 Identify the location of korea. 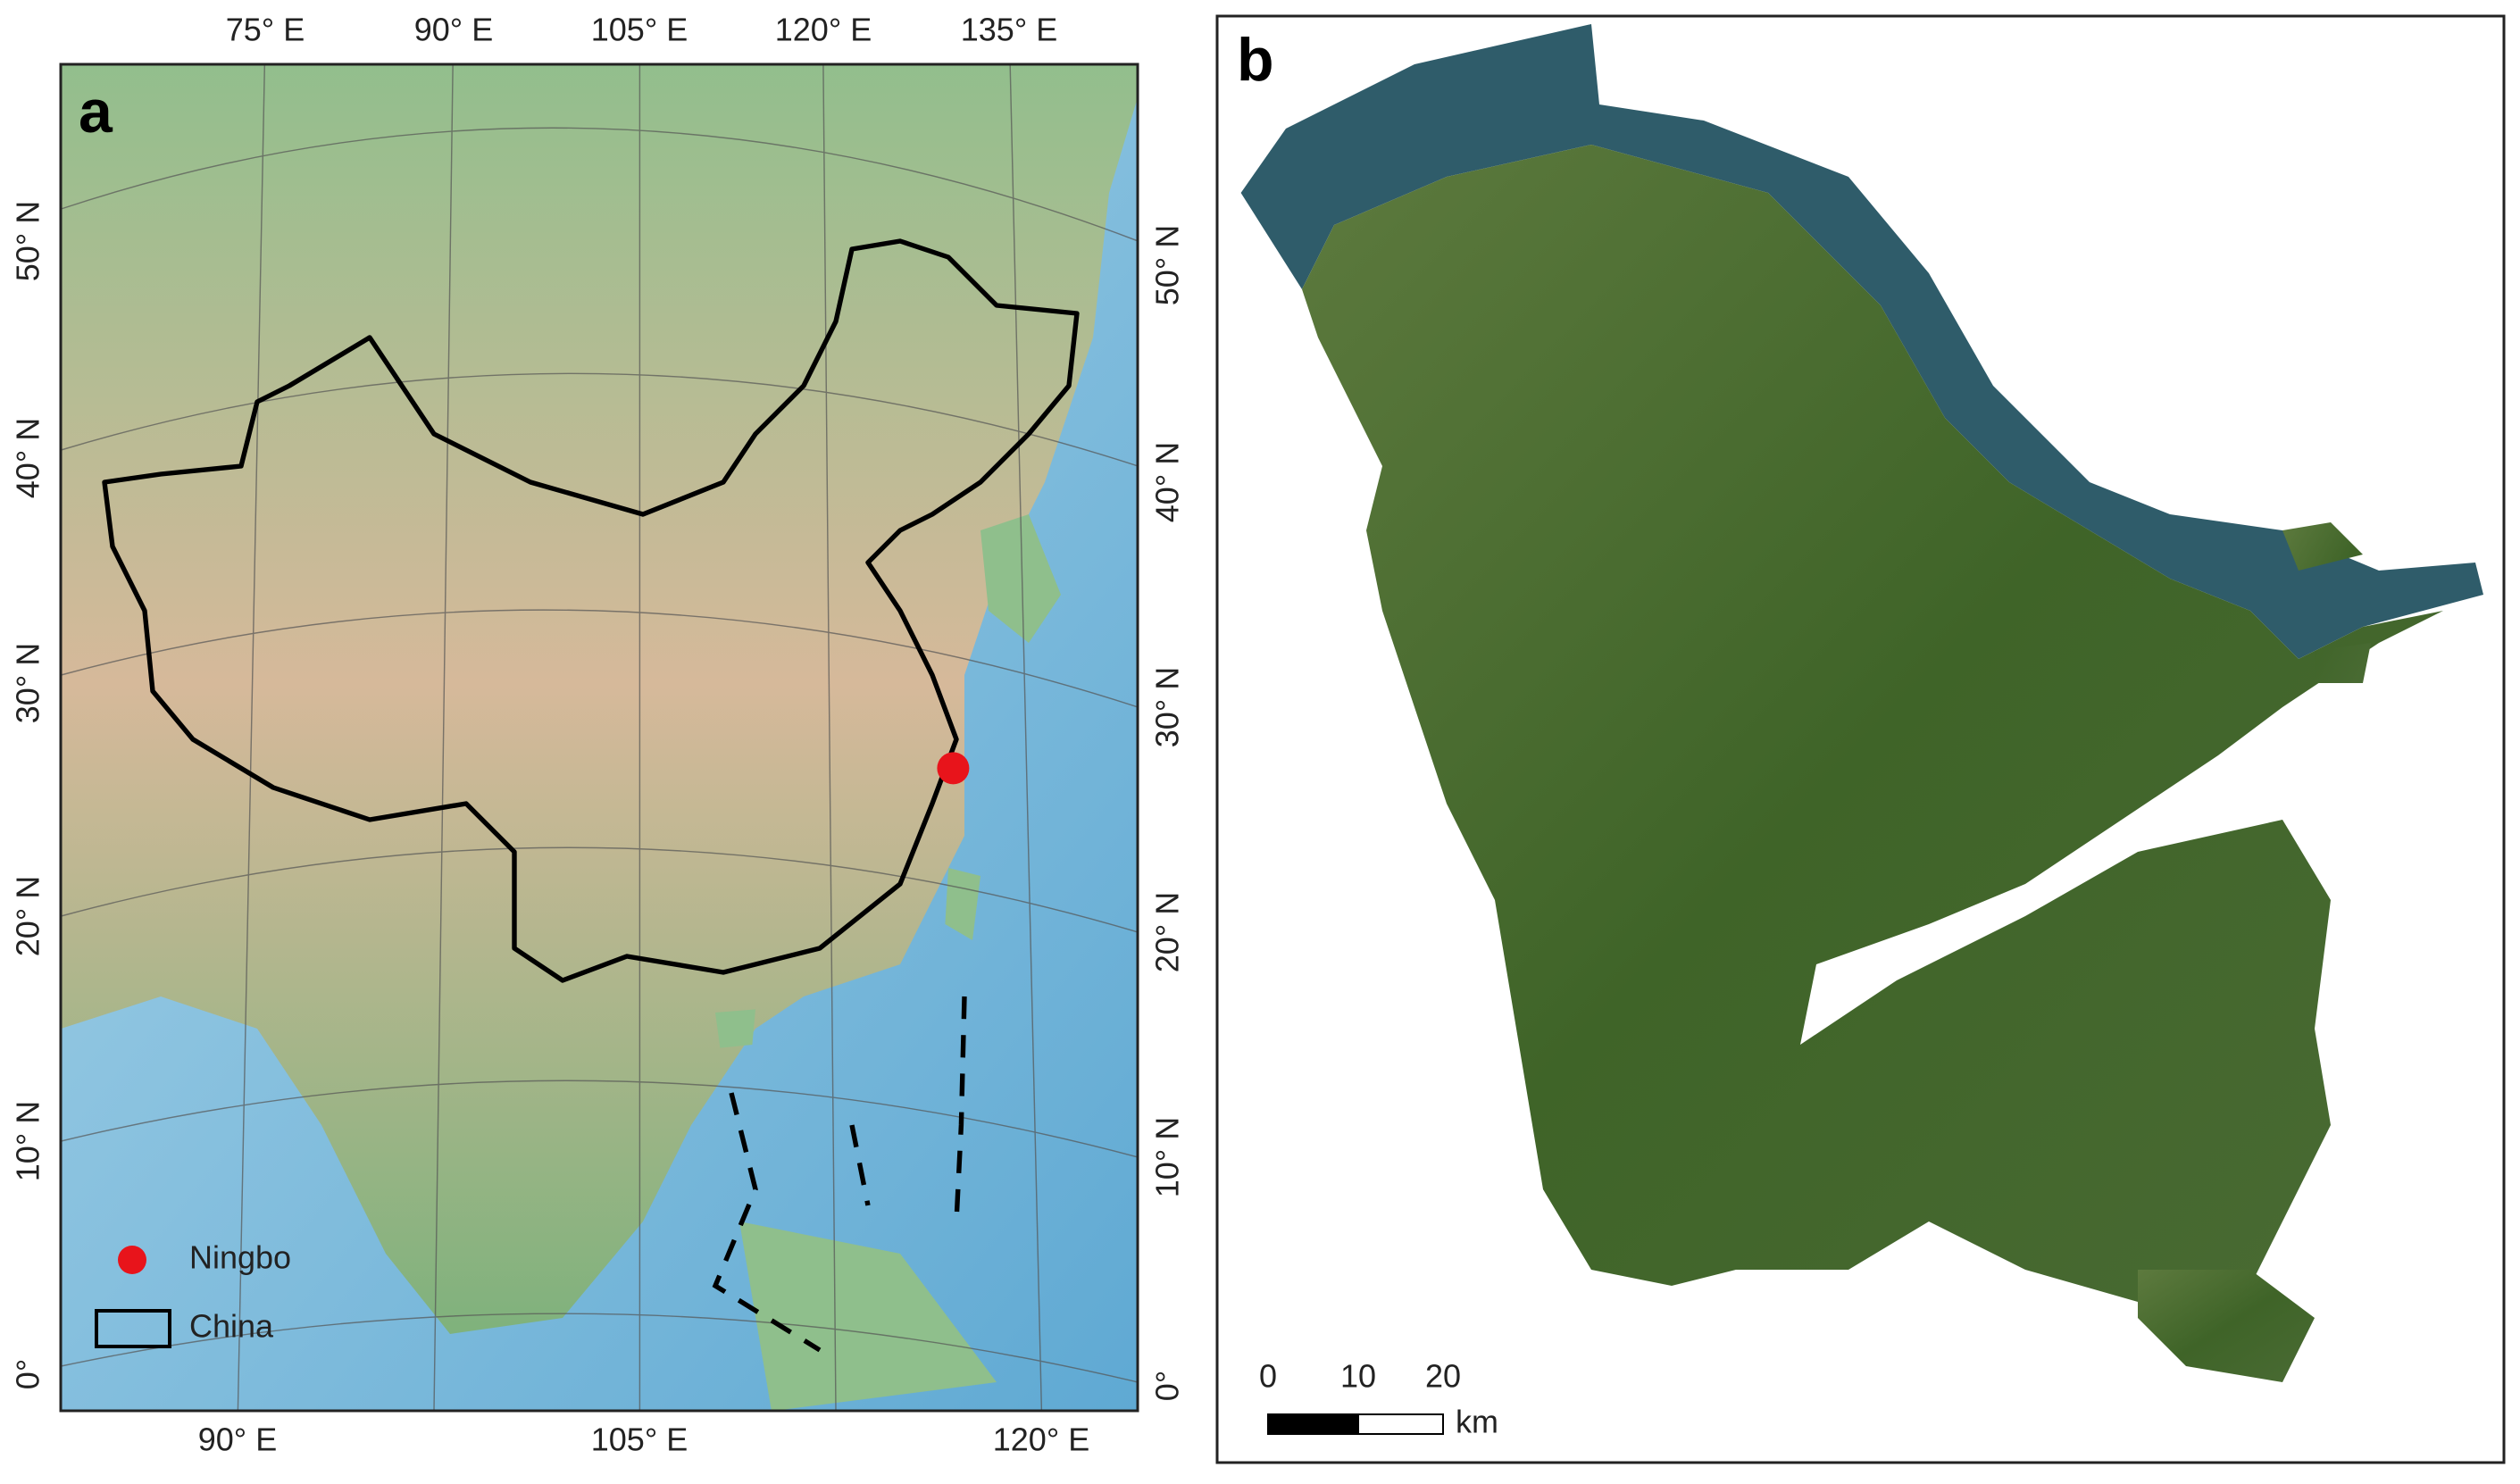
(1020, 578).